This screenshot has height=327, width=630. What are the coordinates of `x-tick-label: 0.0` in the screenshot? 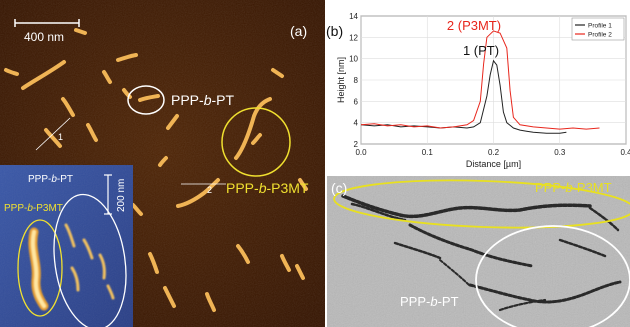 It's located at (361, 152).